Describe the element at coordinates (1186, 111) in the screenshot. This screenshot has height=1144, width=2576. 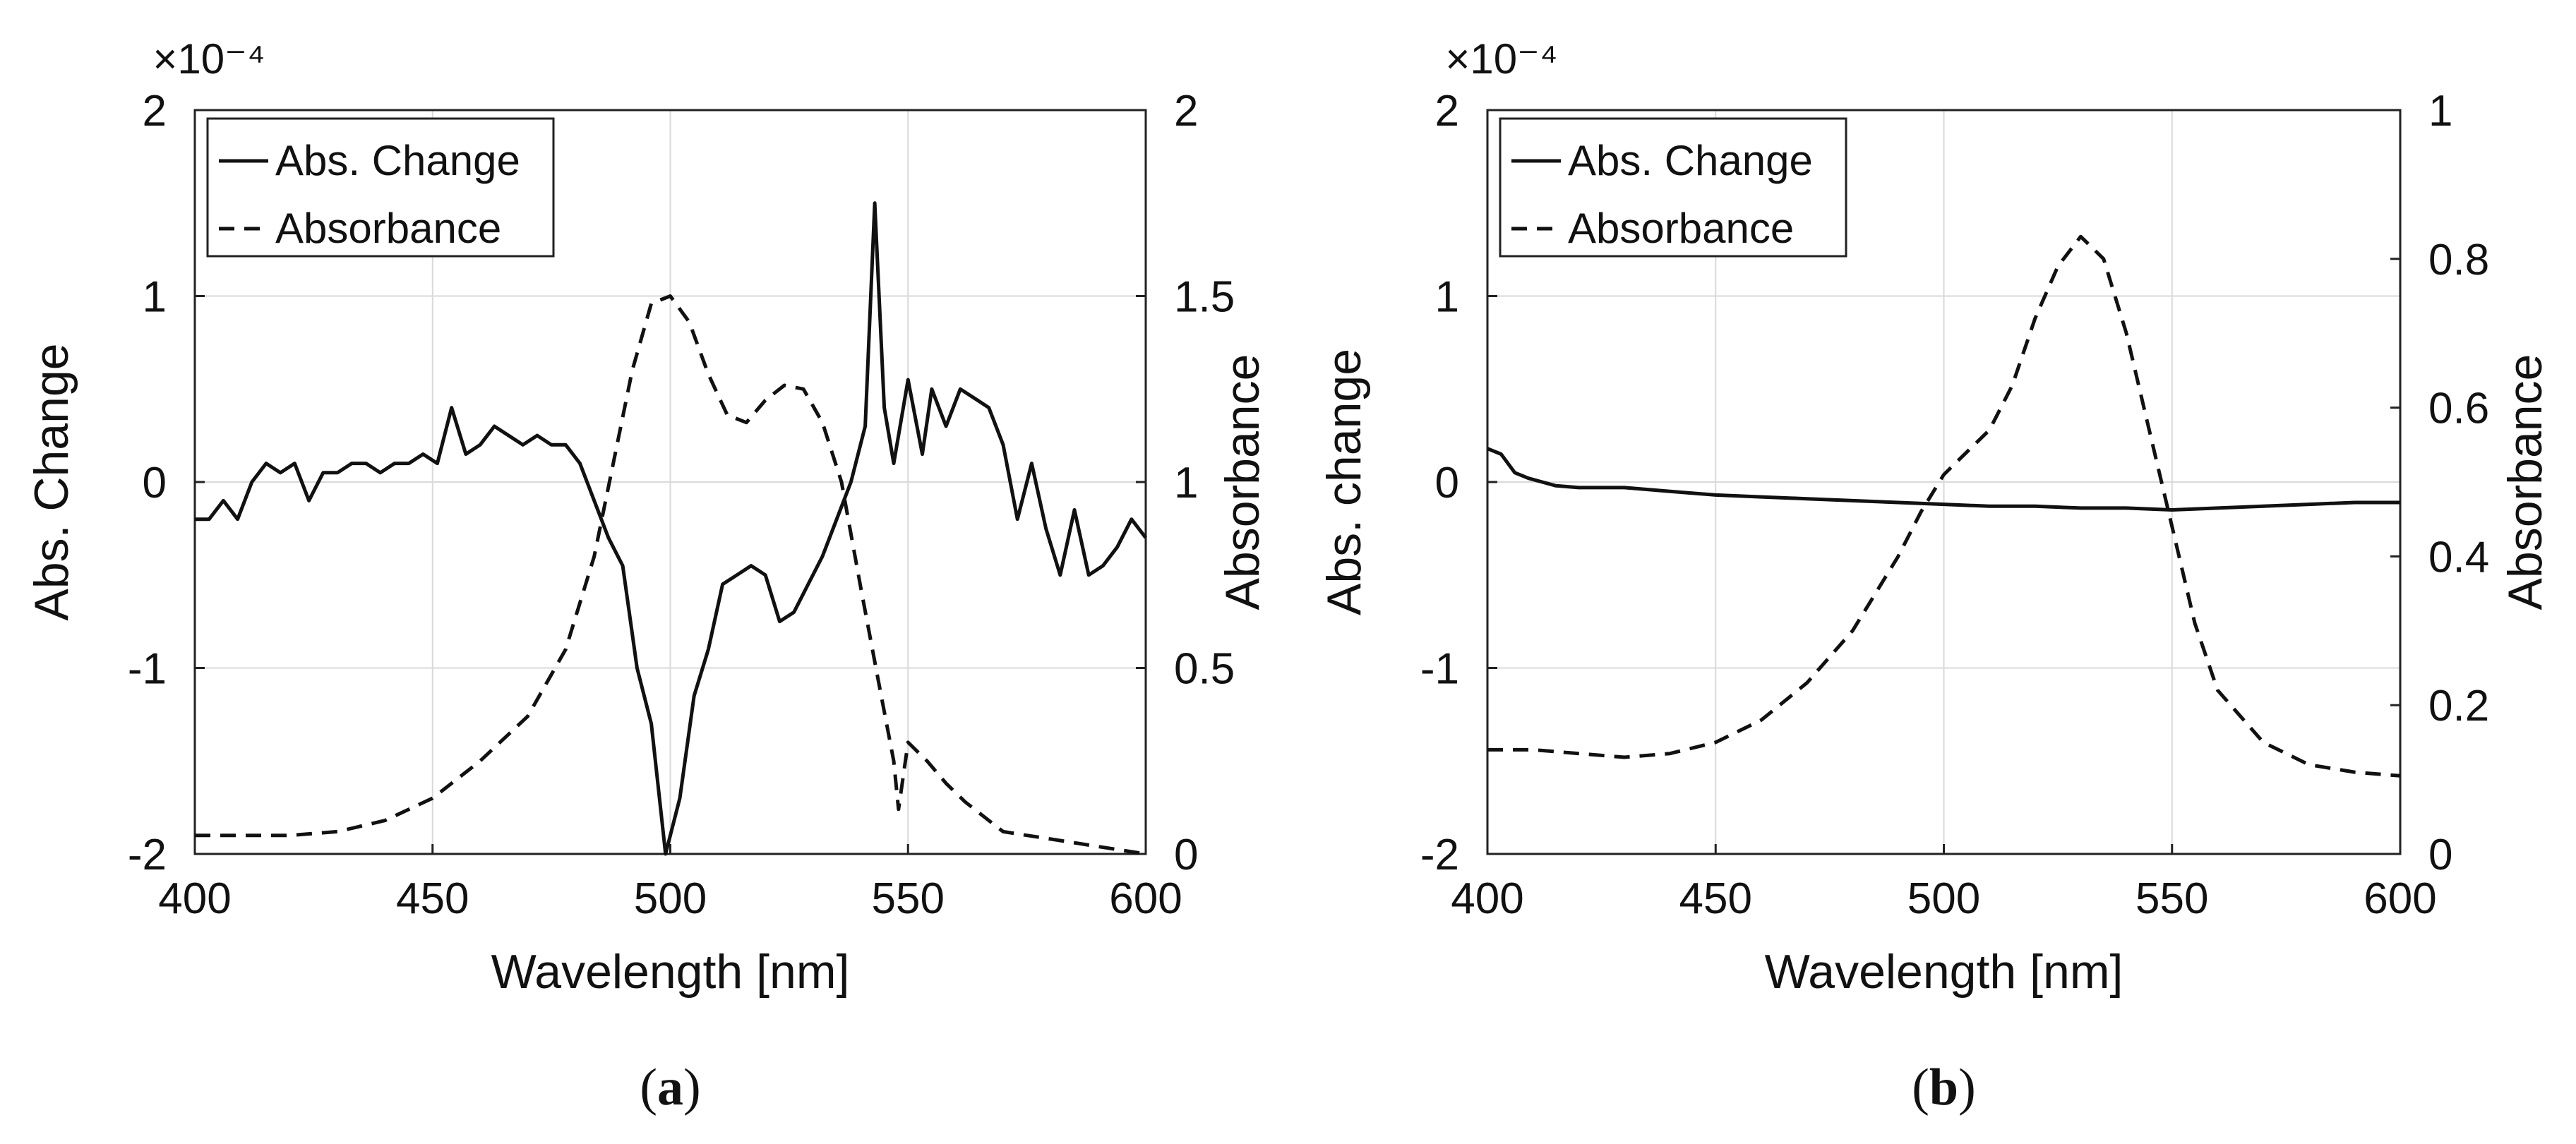
I see `y-right-tick-label: 2` at that location.